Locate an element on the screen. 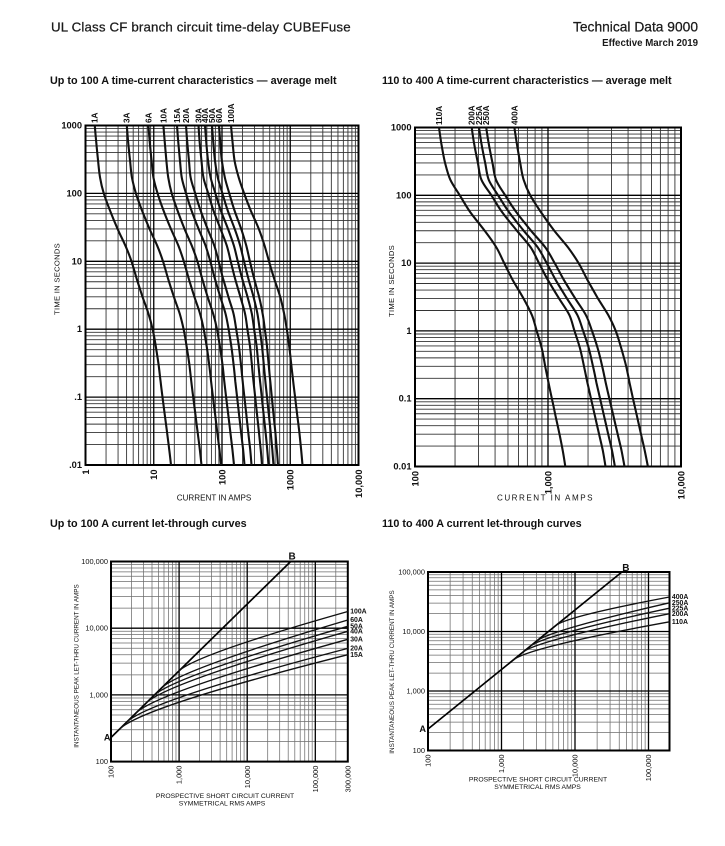 The height and width of the screenshot is (846, 725). svg-text: Effective March 2019 is located at coordinates (650, 43).